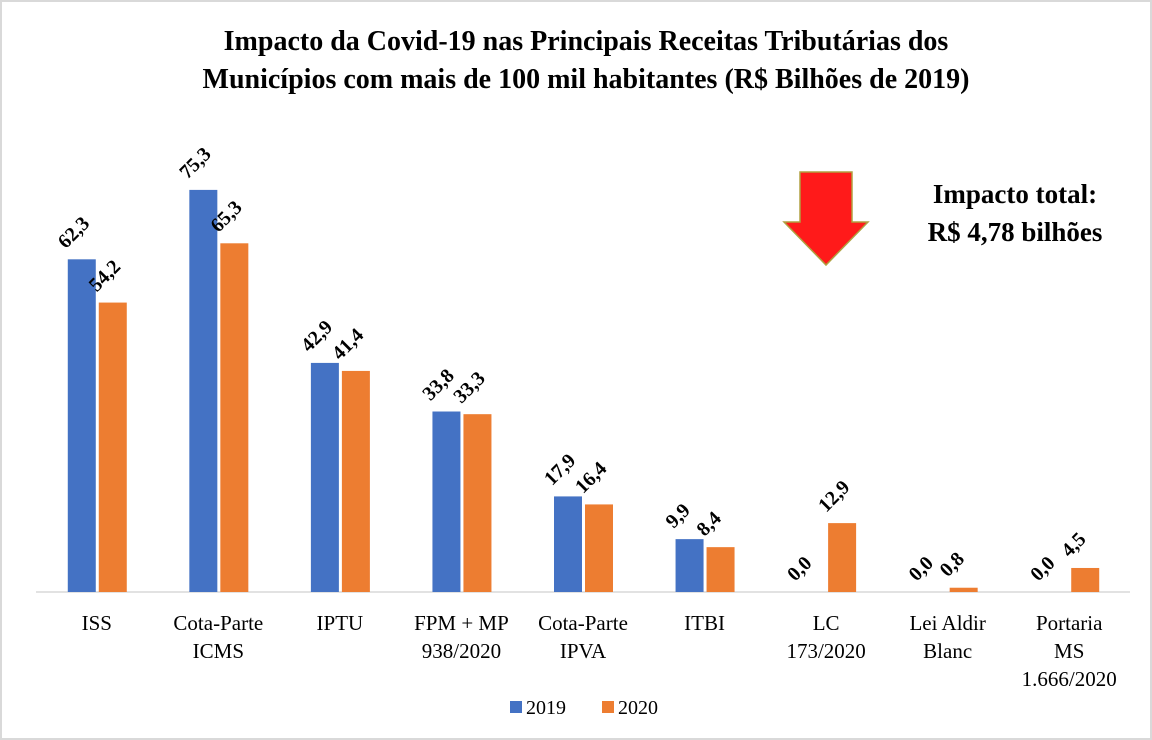  I want to click on annotation: Impacto total:, so click(1015, 194).